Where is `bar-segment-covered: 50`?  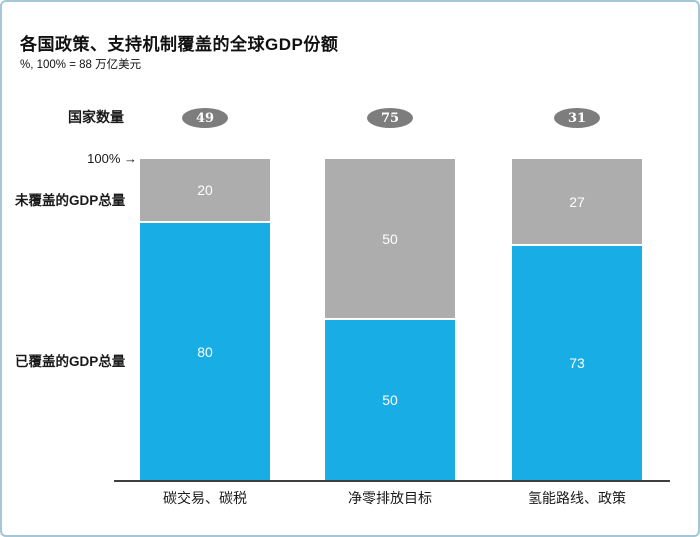 bar-segment-covered: 50 is located at coordinates (390, 400).